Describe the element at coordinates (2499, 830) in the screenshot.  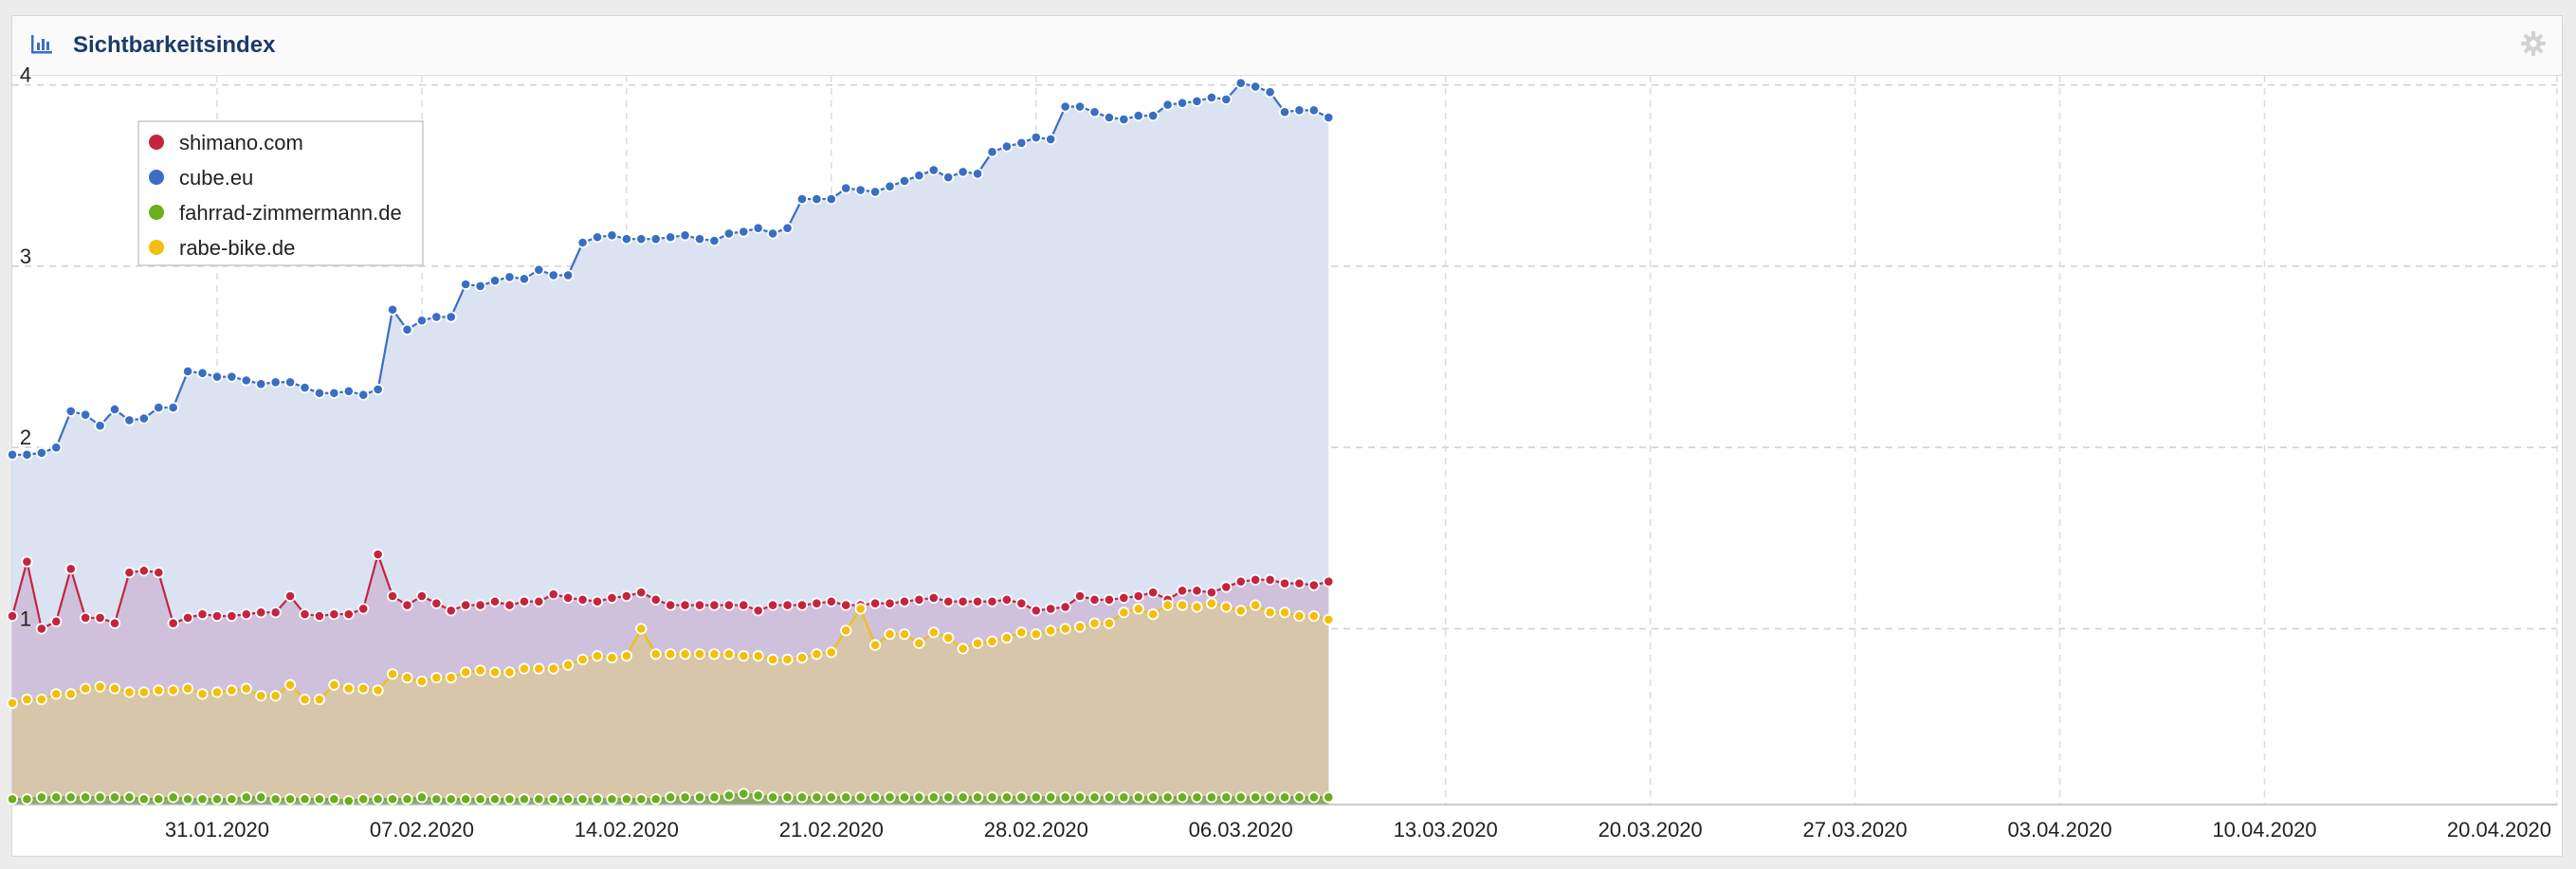
I see `x-tick-label: 20.04.2020` at that location.